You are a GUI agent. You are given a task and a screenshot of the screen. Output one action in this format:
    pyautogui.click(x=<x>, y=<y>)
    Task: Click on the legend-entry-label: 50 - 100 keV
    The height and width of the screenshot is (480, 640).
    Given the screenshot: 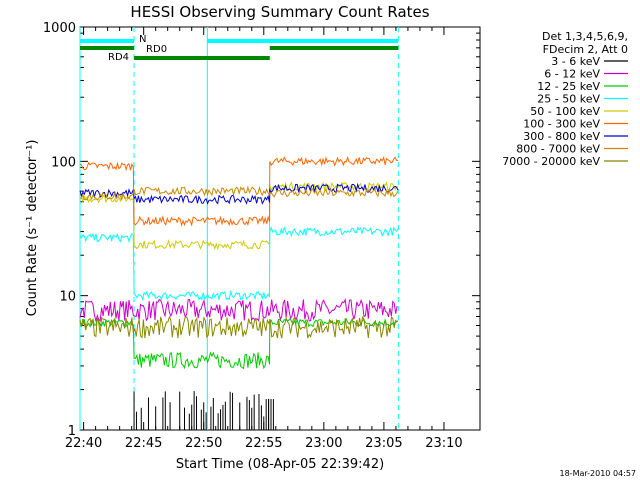 What is the action you would take?
    pyautogui.click(x=565, y=111)
    